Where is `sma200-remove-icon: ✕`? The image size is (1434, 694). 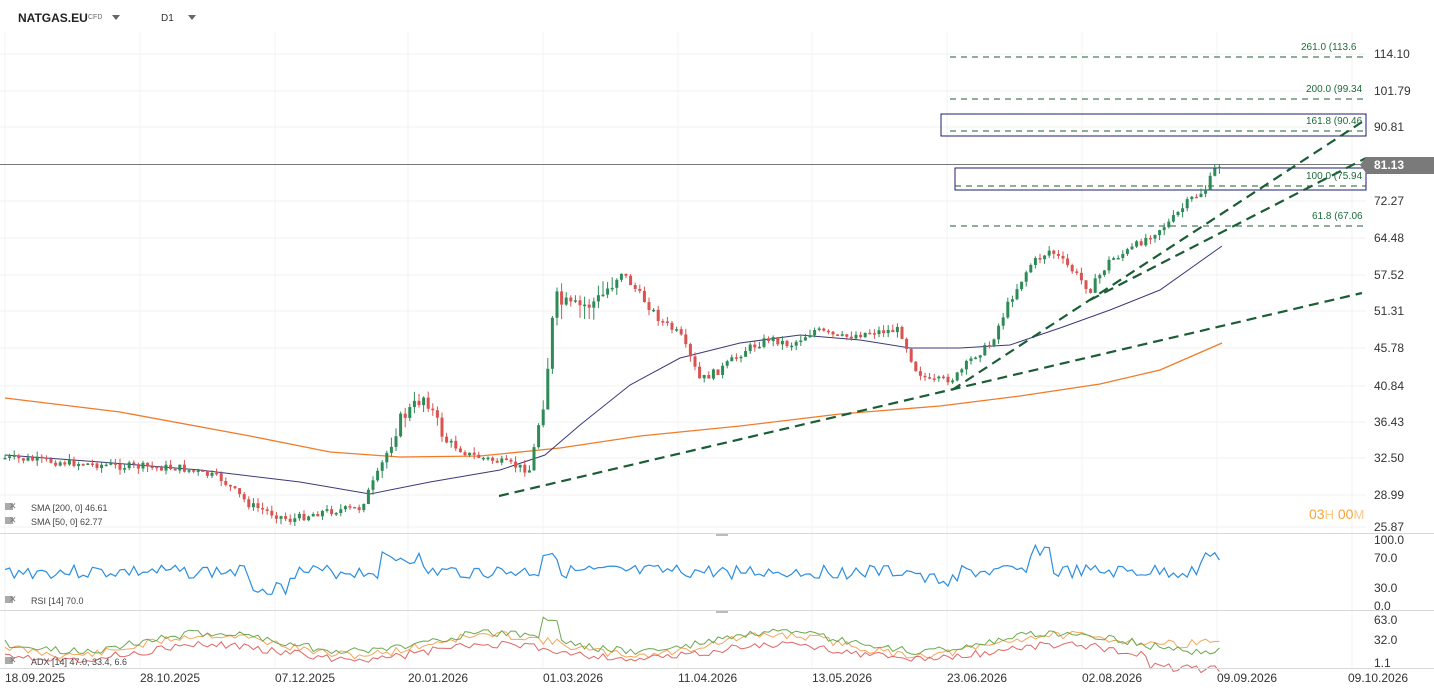
sma200-remove-icon: ✕ is located at coordinates (13, 506).